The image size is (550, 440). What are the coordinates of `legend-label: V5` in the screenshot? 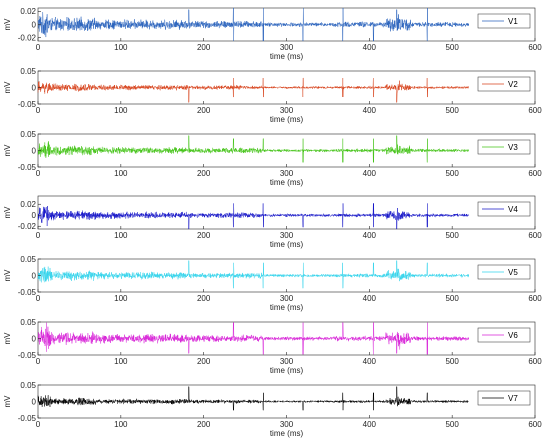 It's located at (513, 272).